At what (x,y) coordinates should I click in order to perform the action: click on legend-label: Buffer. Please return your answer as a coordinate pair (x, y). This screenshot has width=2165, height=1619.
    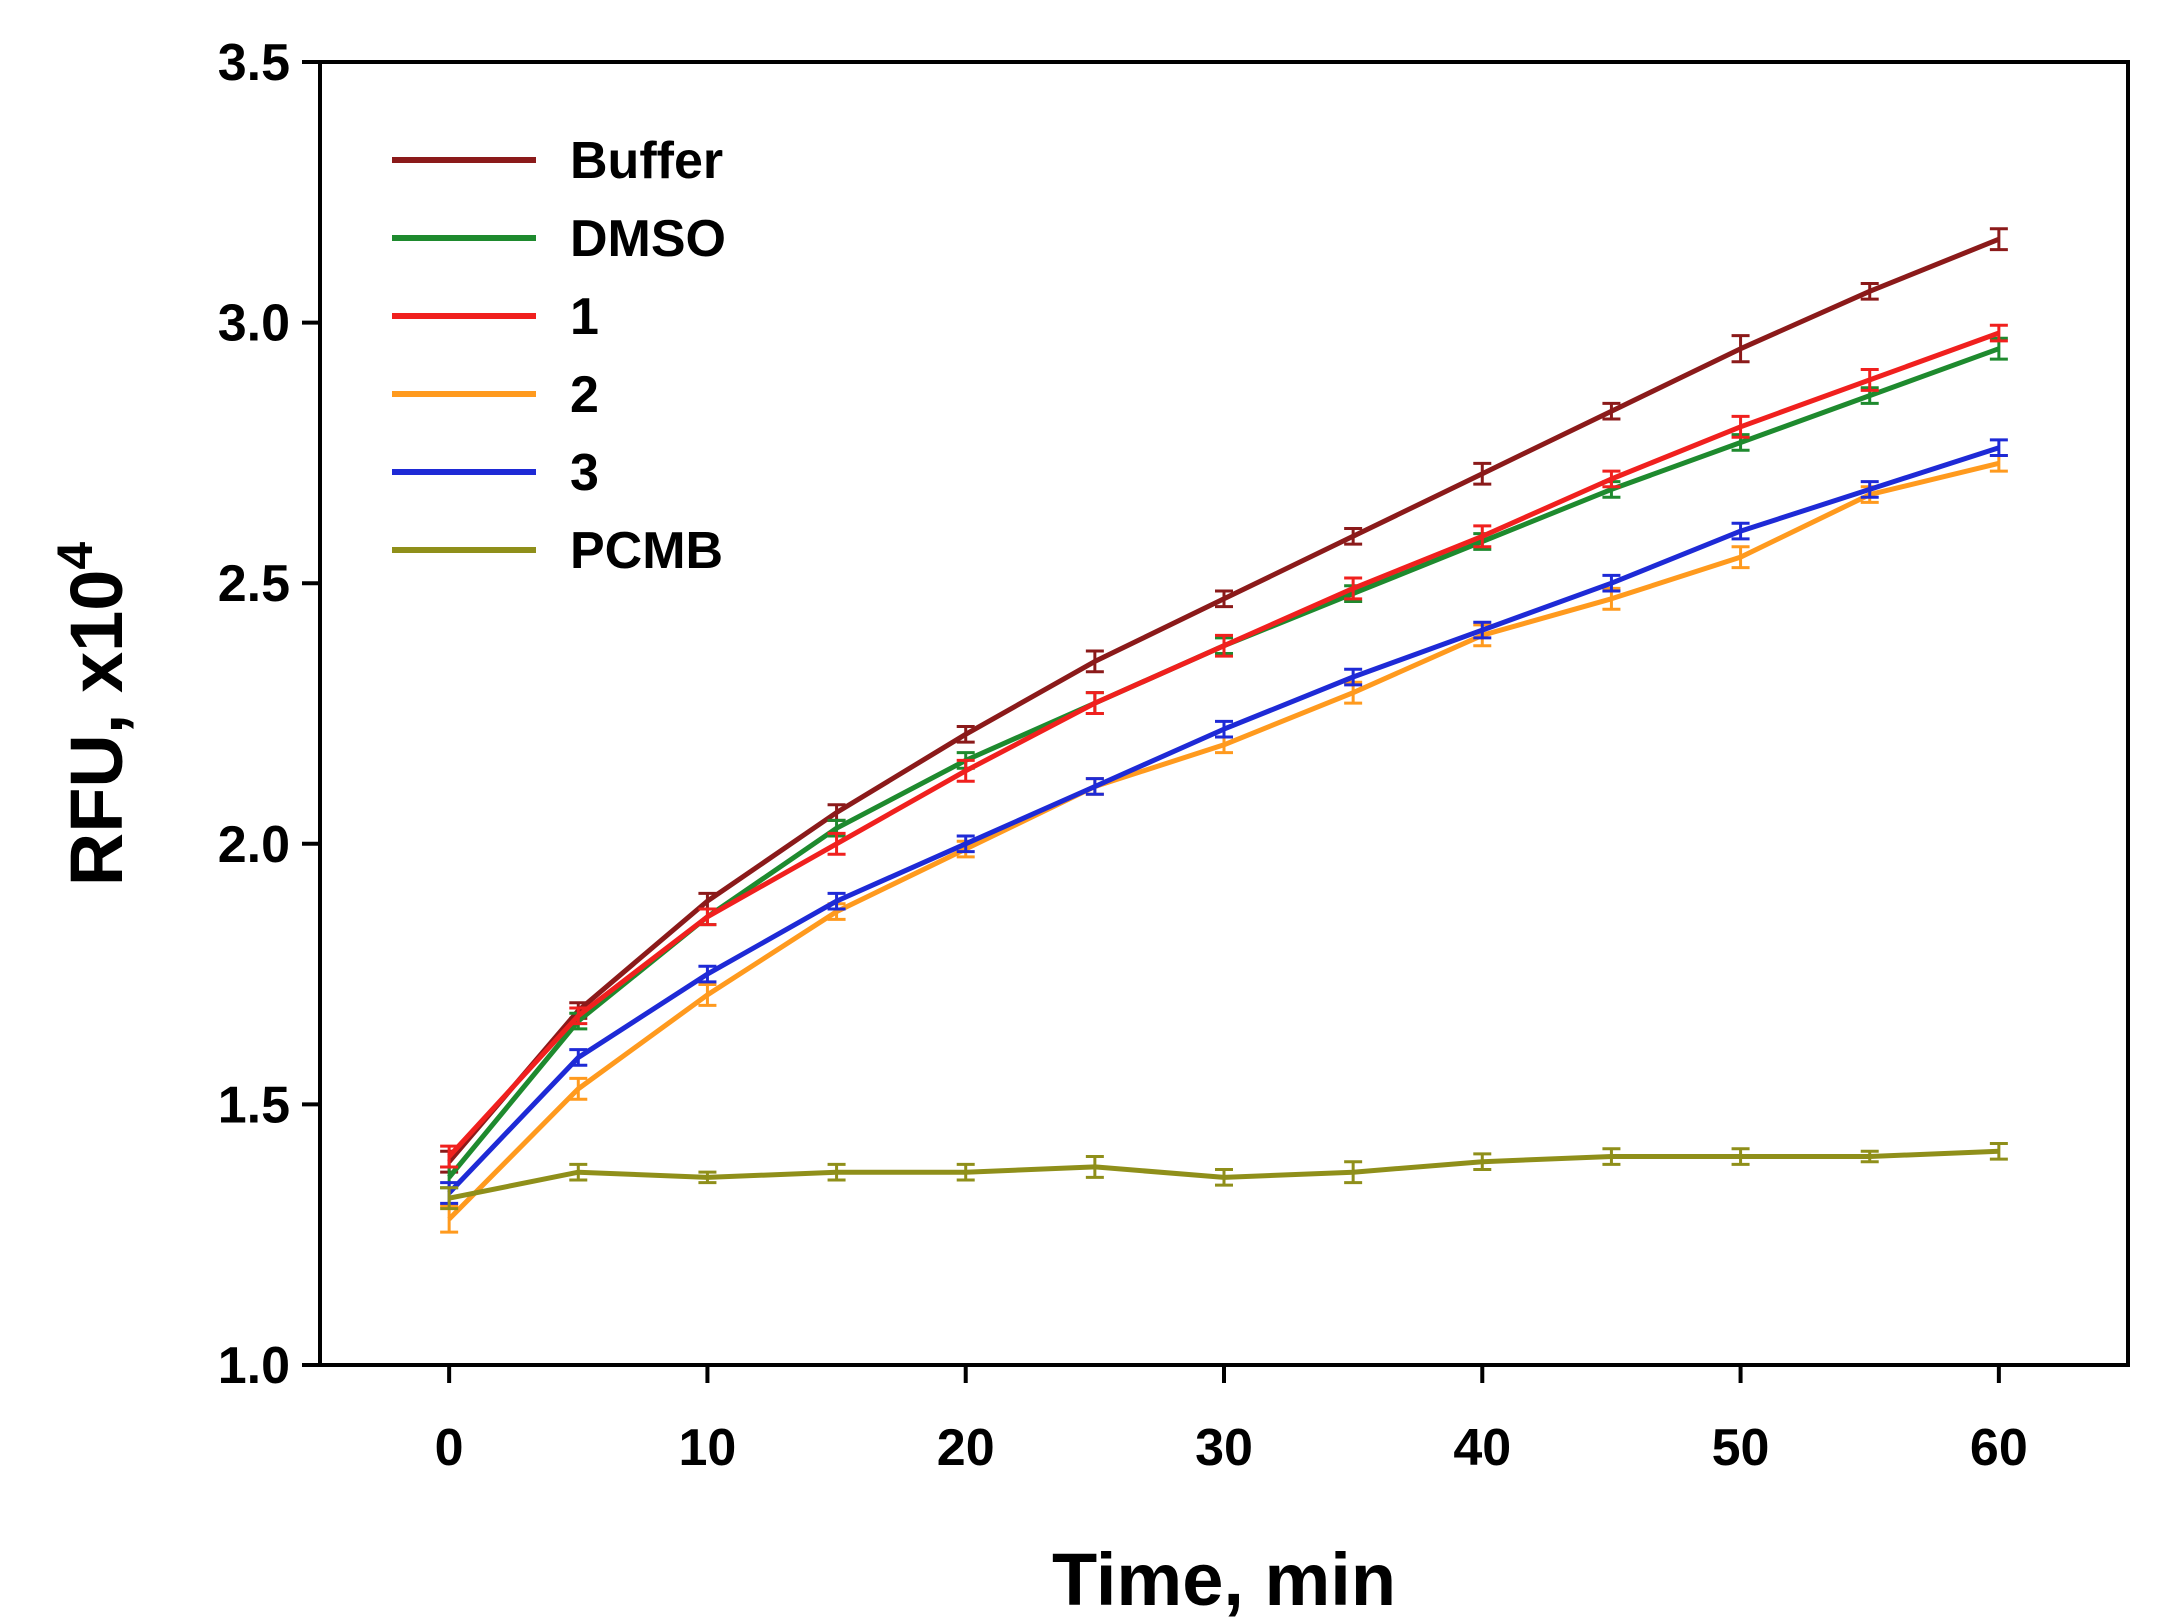
    Looking at the image, I should click on (646, 161).